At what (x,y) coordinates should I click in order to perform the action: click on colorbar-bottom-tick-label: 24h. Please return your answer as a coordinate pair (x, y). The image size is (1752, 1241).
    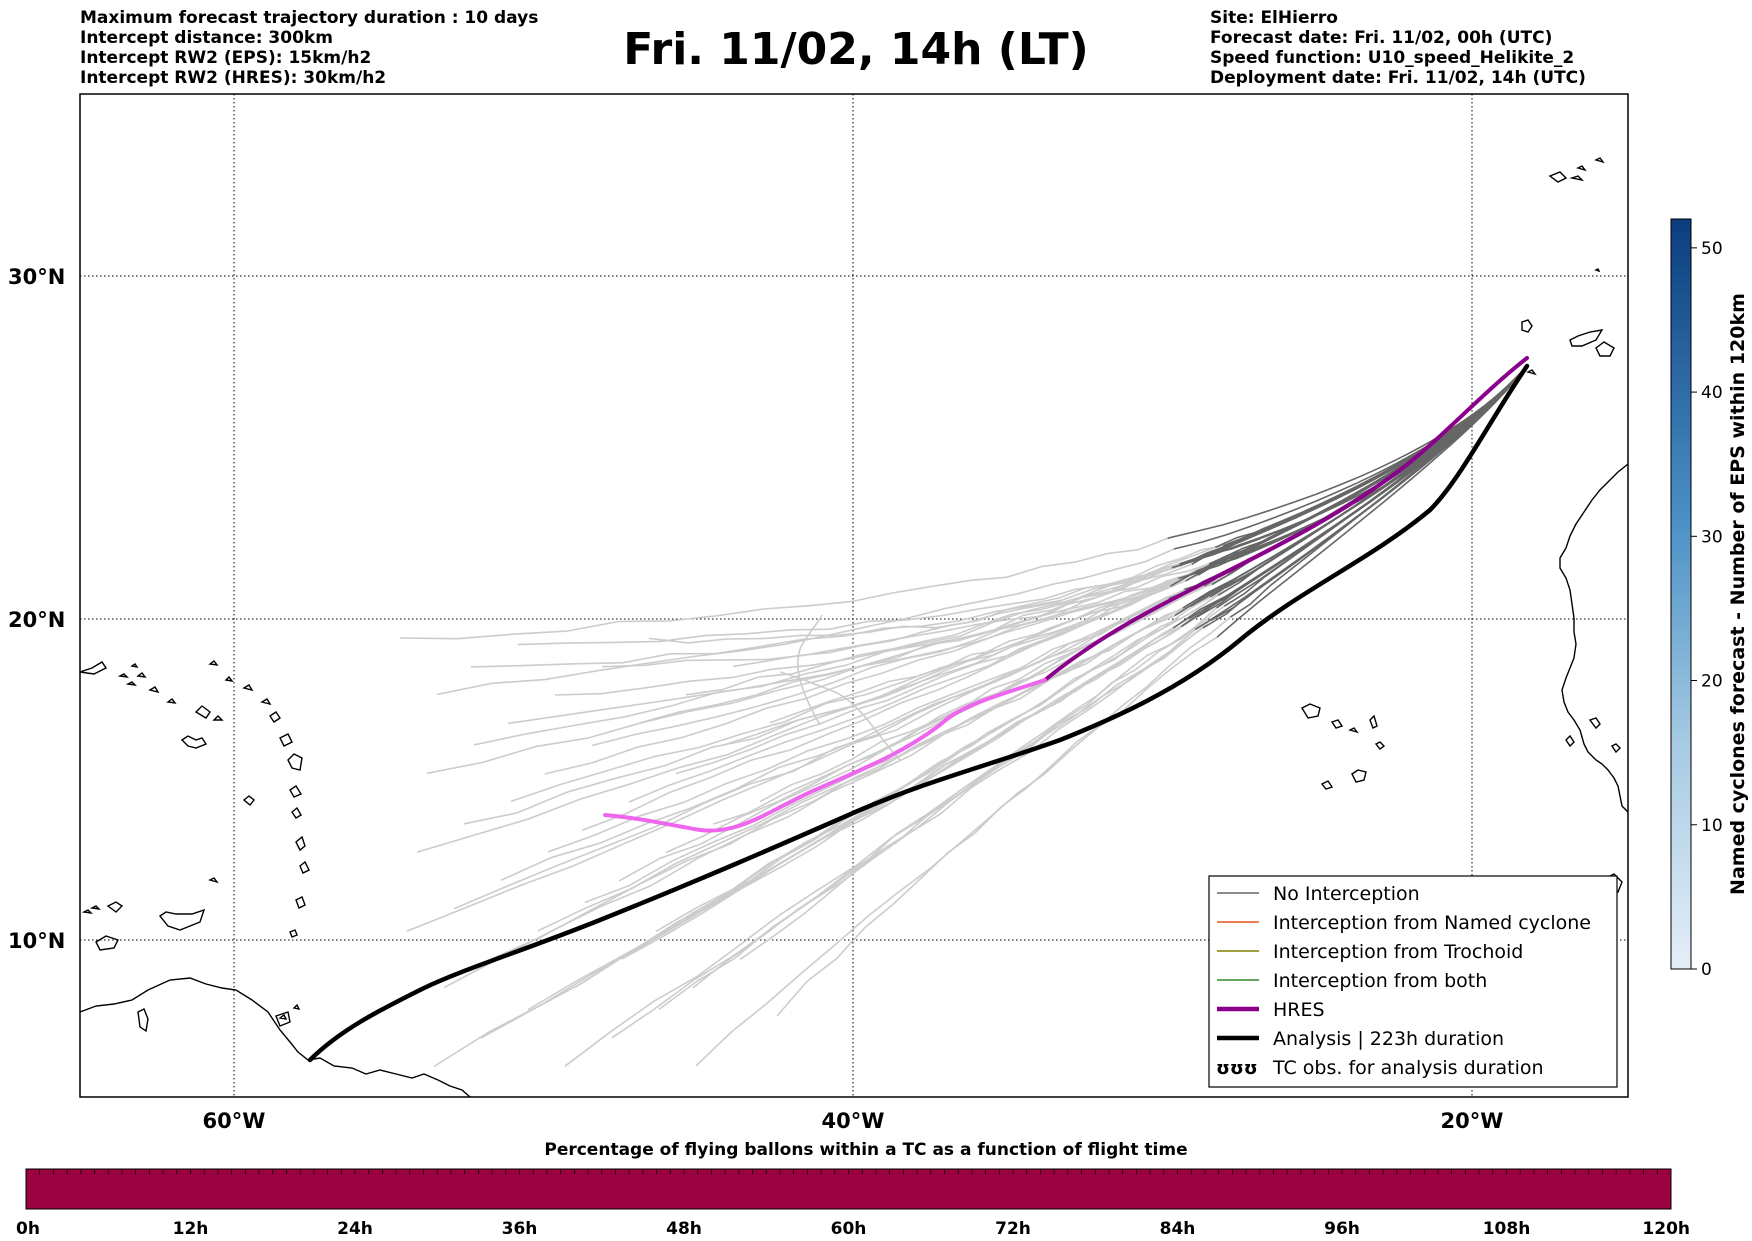
    Looking at the image, I should click on (355, 1229).